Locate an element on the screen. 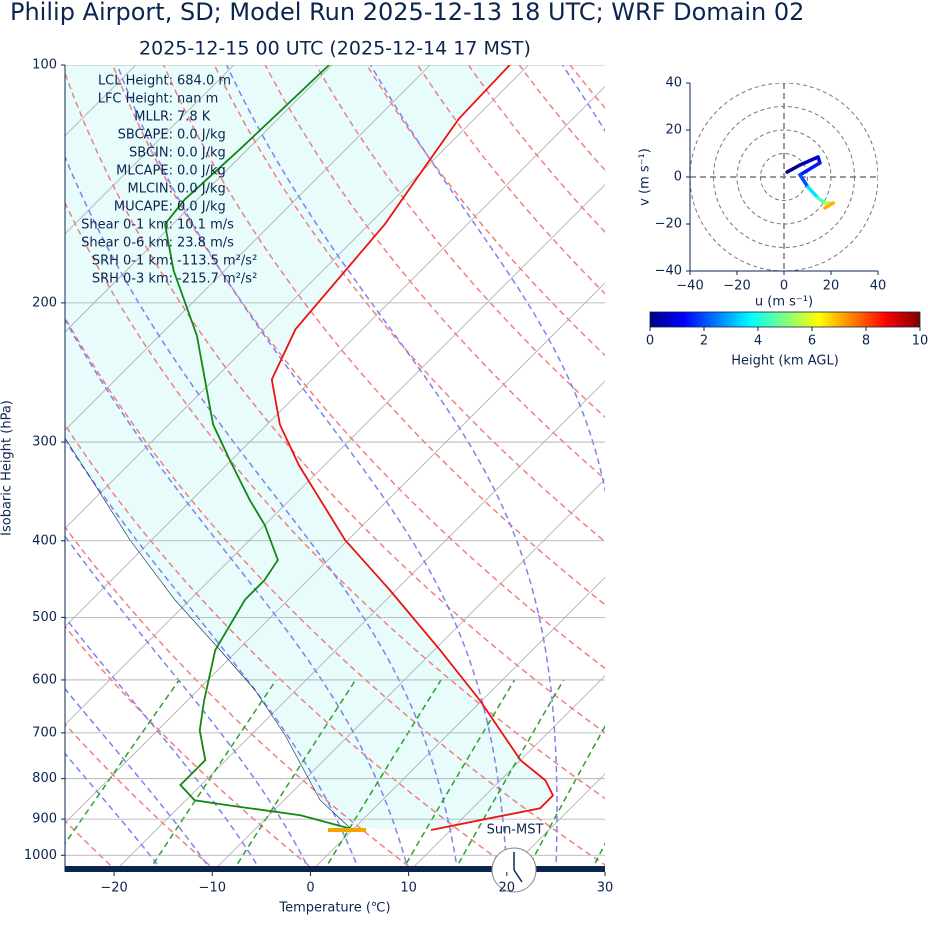  colorbar-tick-label: 6 is located at coordinates (812, 341).